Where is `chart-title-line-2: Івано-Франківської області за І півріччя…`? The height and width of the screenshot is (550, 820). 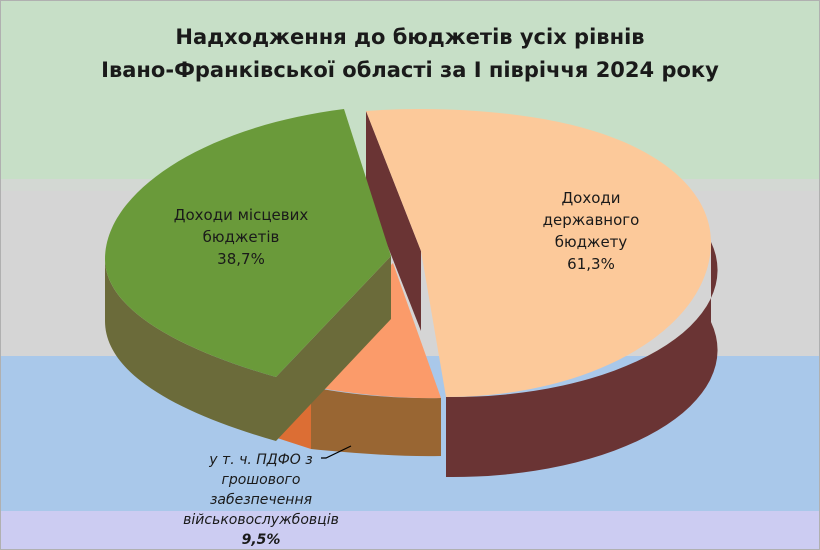 chart-title-line-2: Івано-Франківської області за І півріччя… is located at coordinates (410, 70).